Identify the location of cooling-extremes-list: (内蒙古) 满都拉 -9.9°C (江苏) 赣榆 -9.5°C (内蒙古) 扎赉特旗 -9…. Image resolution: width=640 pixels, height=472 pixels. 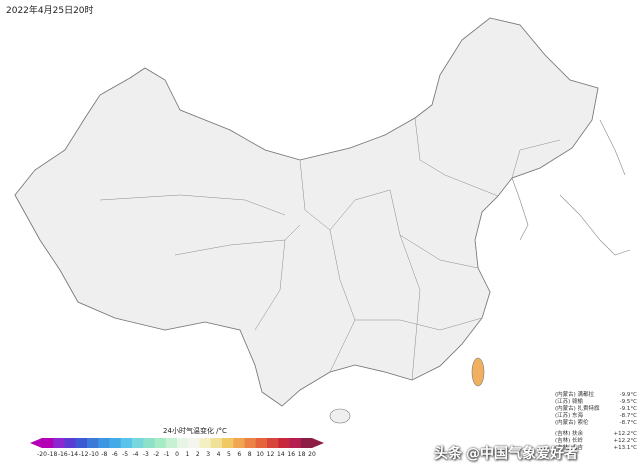
(596, 409).